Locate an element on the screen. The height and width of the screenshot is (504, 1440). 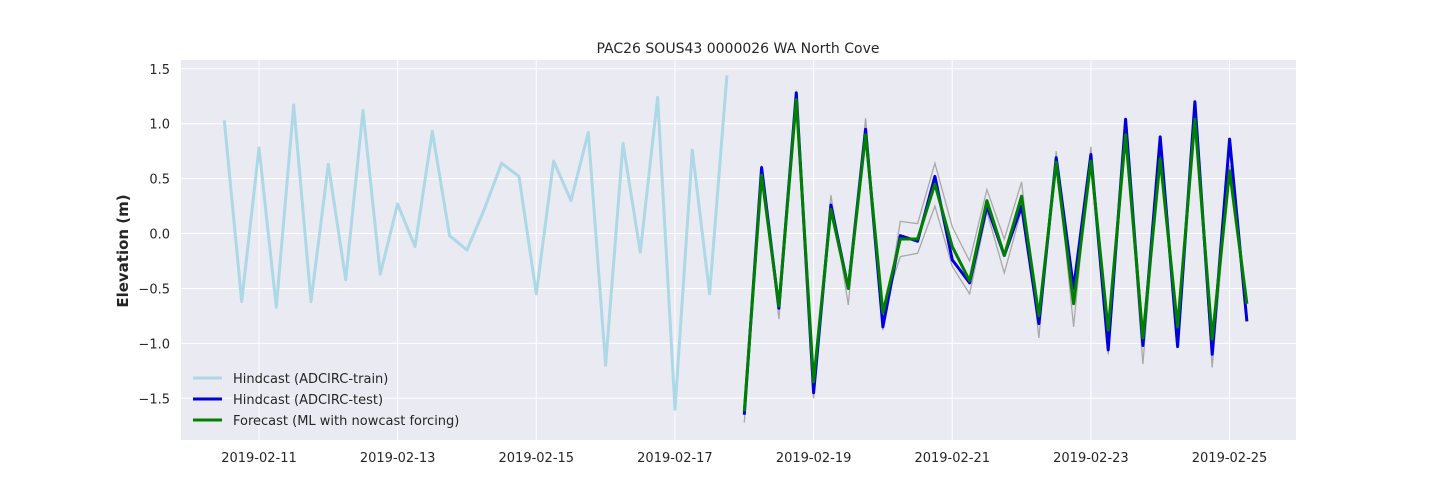
y-tick-label: 0.5 is located at coordinates (159, 180).